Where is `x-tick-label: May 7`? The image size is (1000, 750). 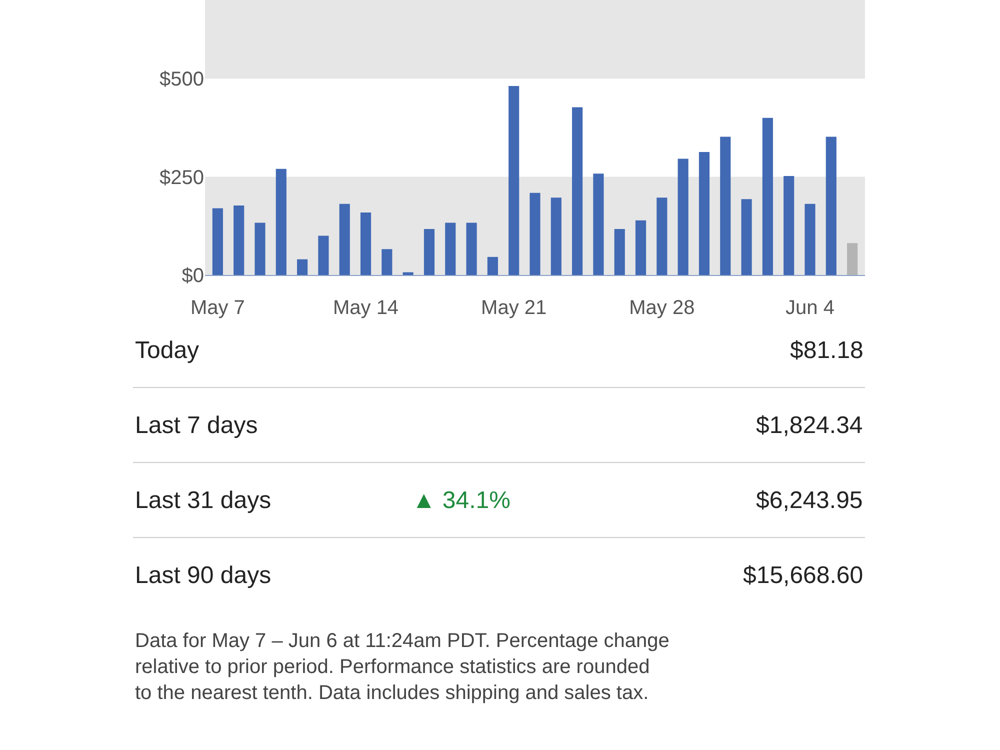 x-tick-label: May 7 is located at coordinates (217, 308).